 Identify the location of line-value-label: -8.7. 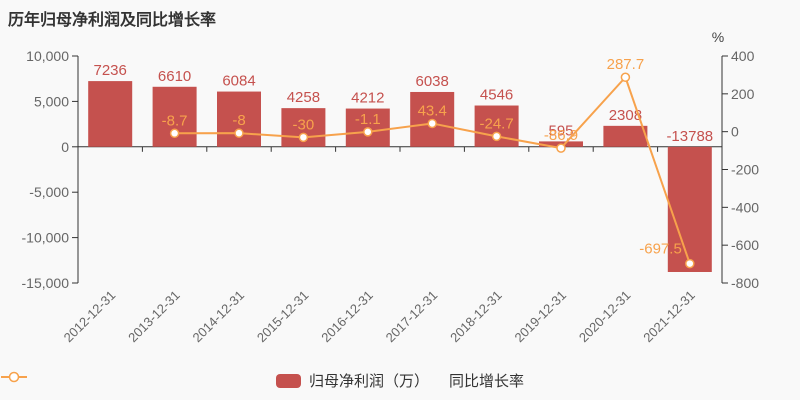
(175, 120).